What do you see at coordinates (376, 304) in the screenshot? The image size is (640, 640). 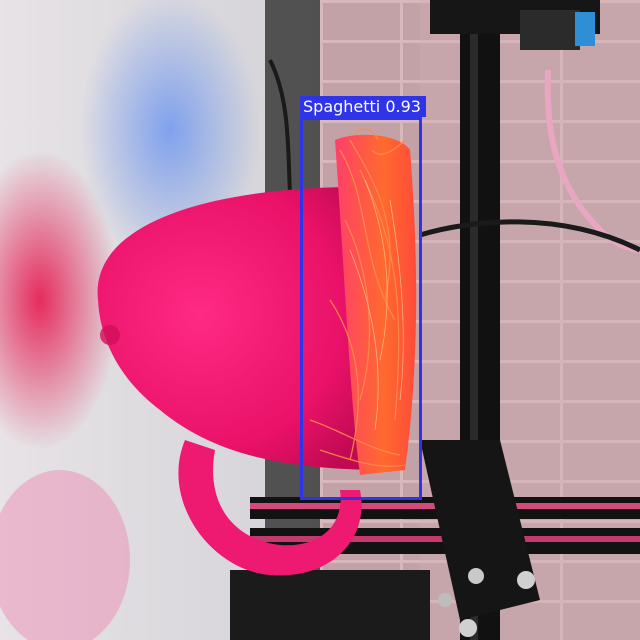 I see `spaghetti-failure` at bounding box center [376, 304].